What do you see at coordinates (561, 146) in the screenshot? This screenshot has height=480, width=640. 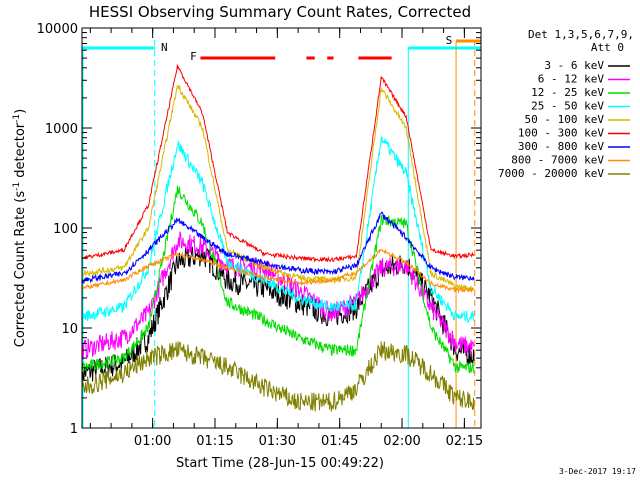 I see `legend-entry-label: 300 - 800 keV` at bounding box center [561, 146].